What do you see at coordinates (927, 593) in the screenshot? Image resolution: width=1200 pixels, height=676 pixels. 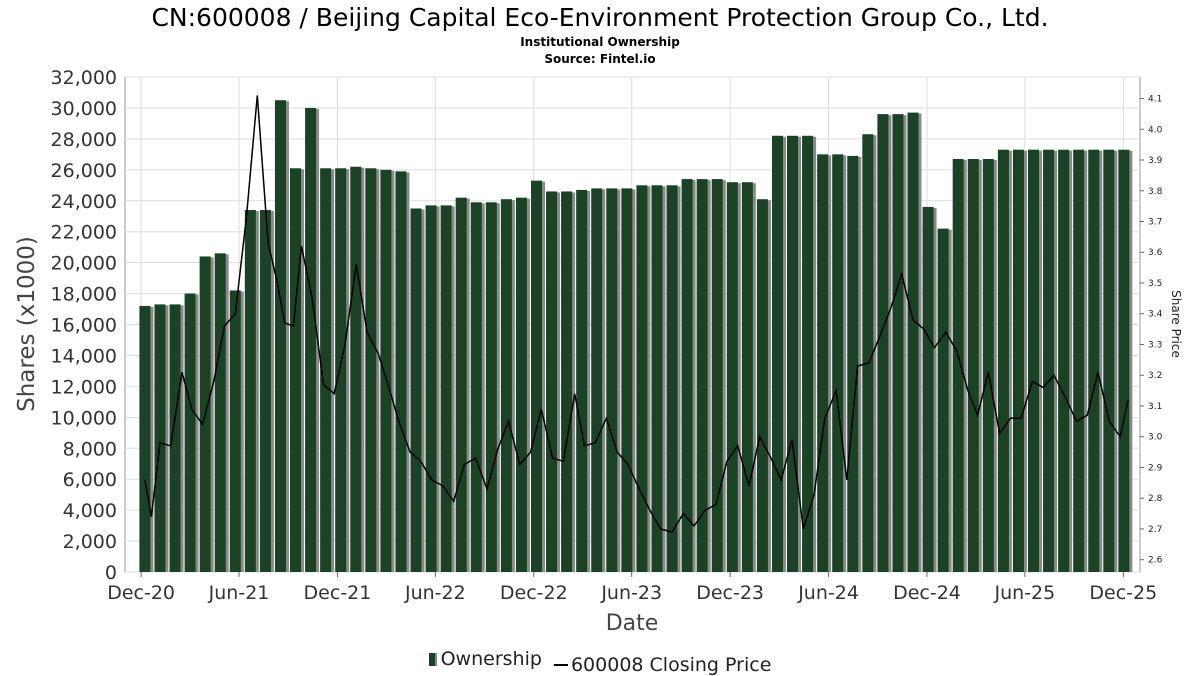 I see `x-tick-label: Dec-24` at bounding box center [927, 593].